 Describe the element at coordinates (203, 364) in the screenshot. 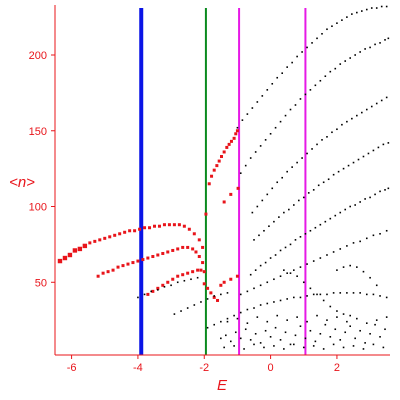

I see `x-ticks: -6 -4 -2 0 2` at that location.